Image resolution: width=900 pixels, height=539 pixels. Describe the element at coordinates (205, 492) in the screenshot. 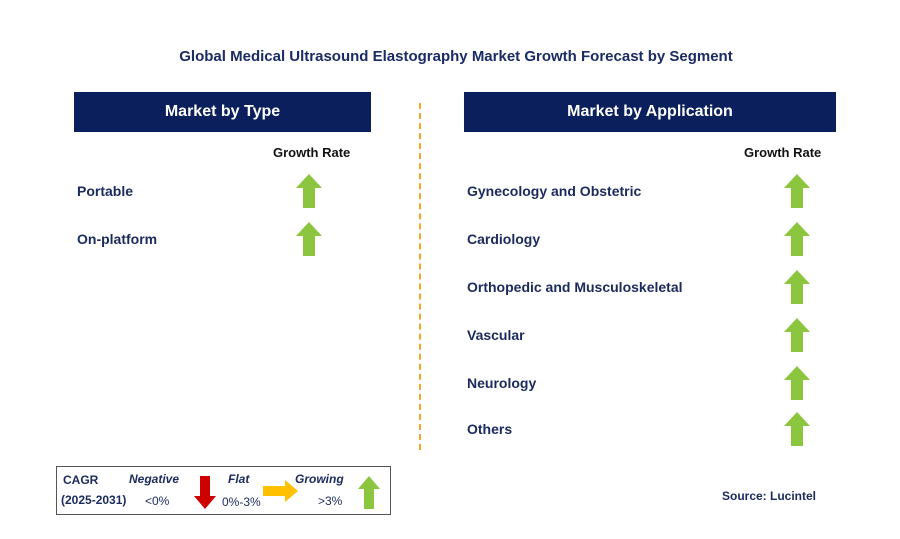

I see `down-arrow-icon` at that location.